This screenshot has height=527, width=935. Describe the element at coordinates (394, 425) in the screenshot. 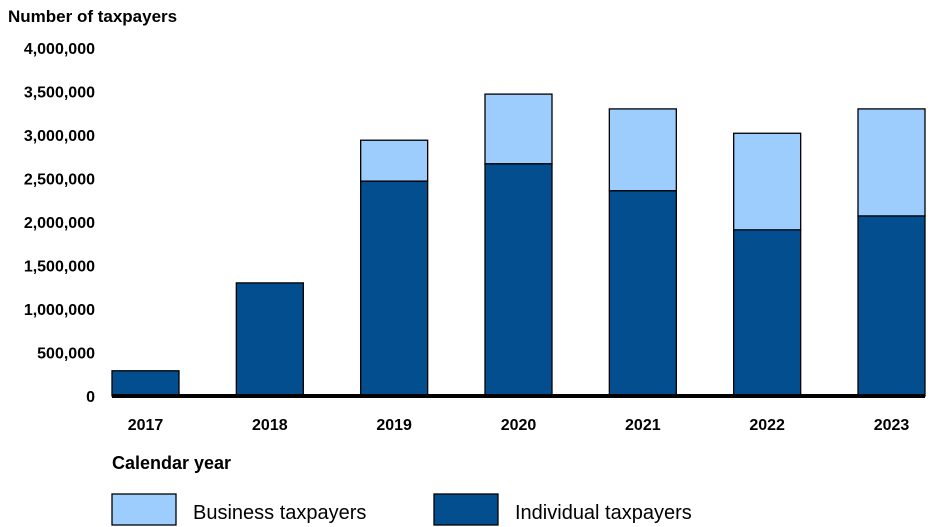

I see `x-tick-label: 2019` at that location.